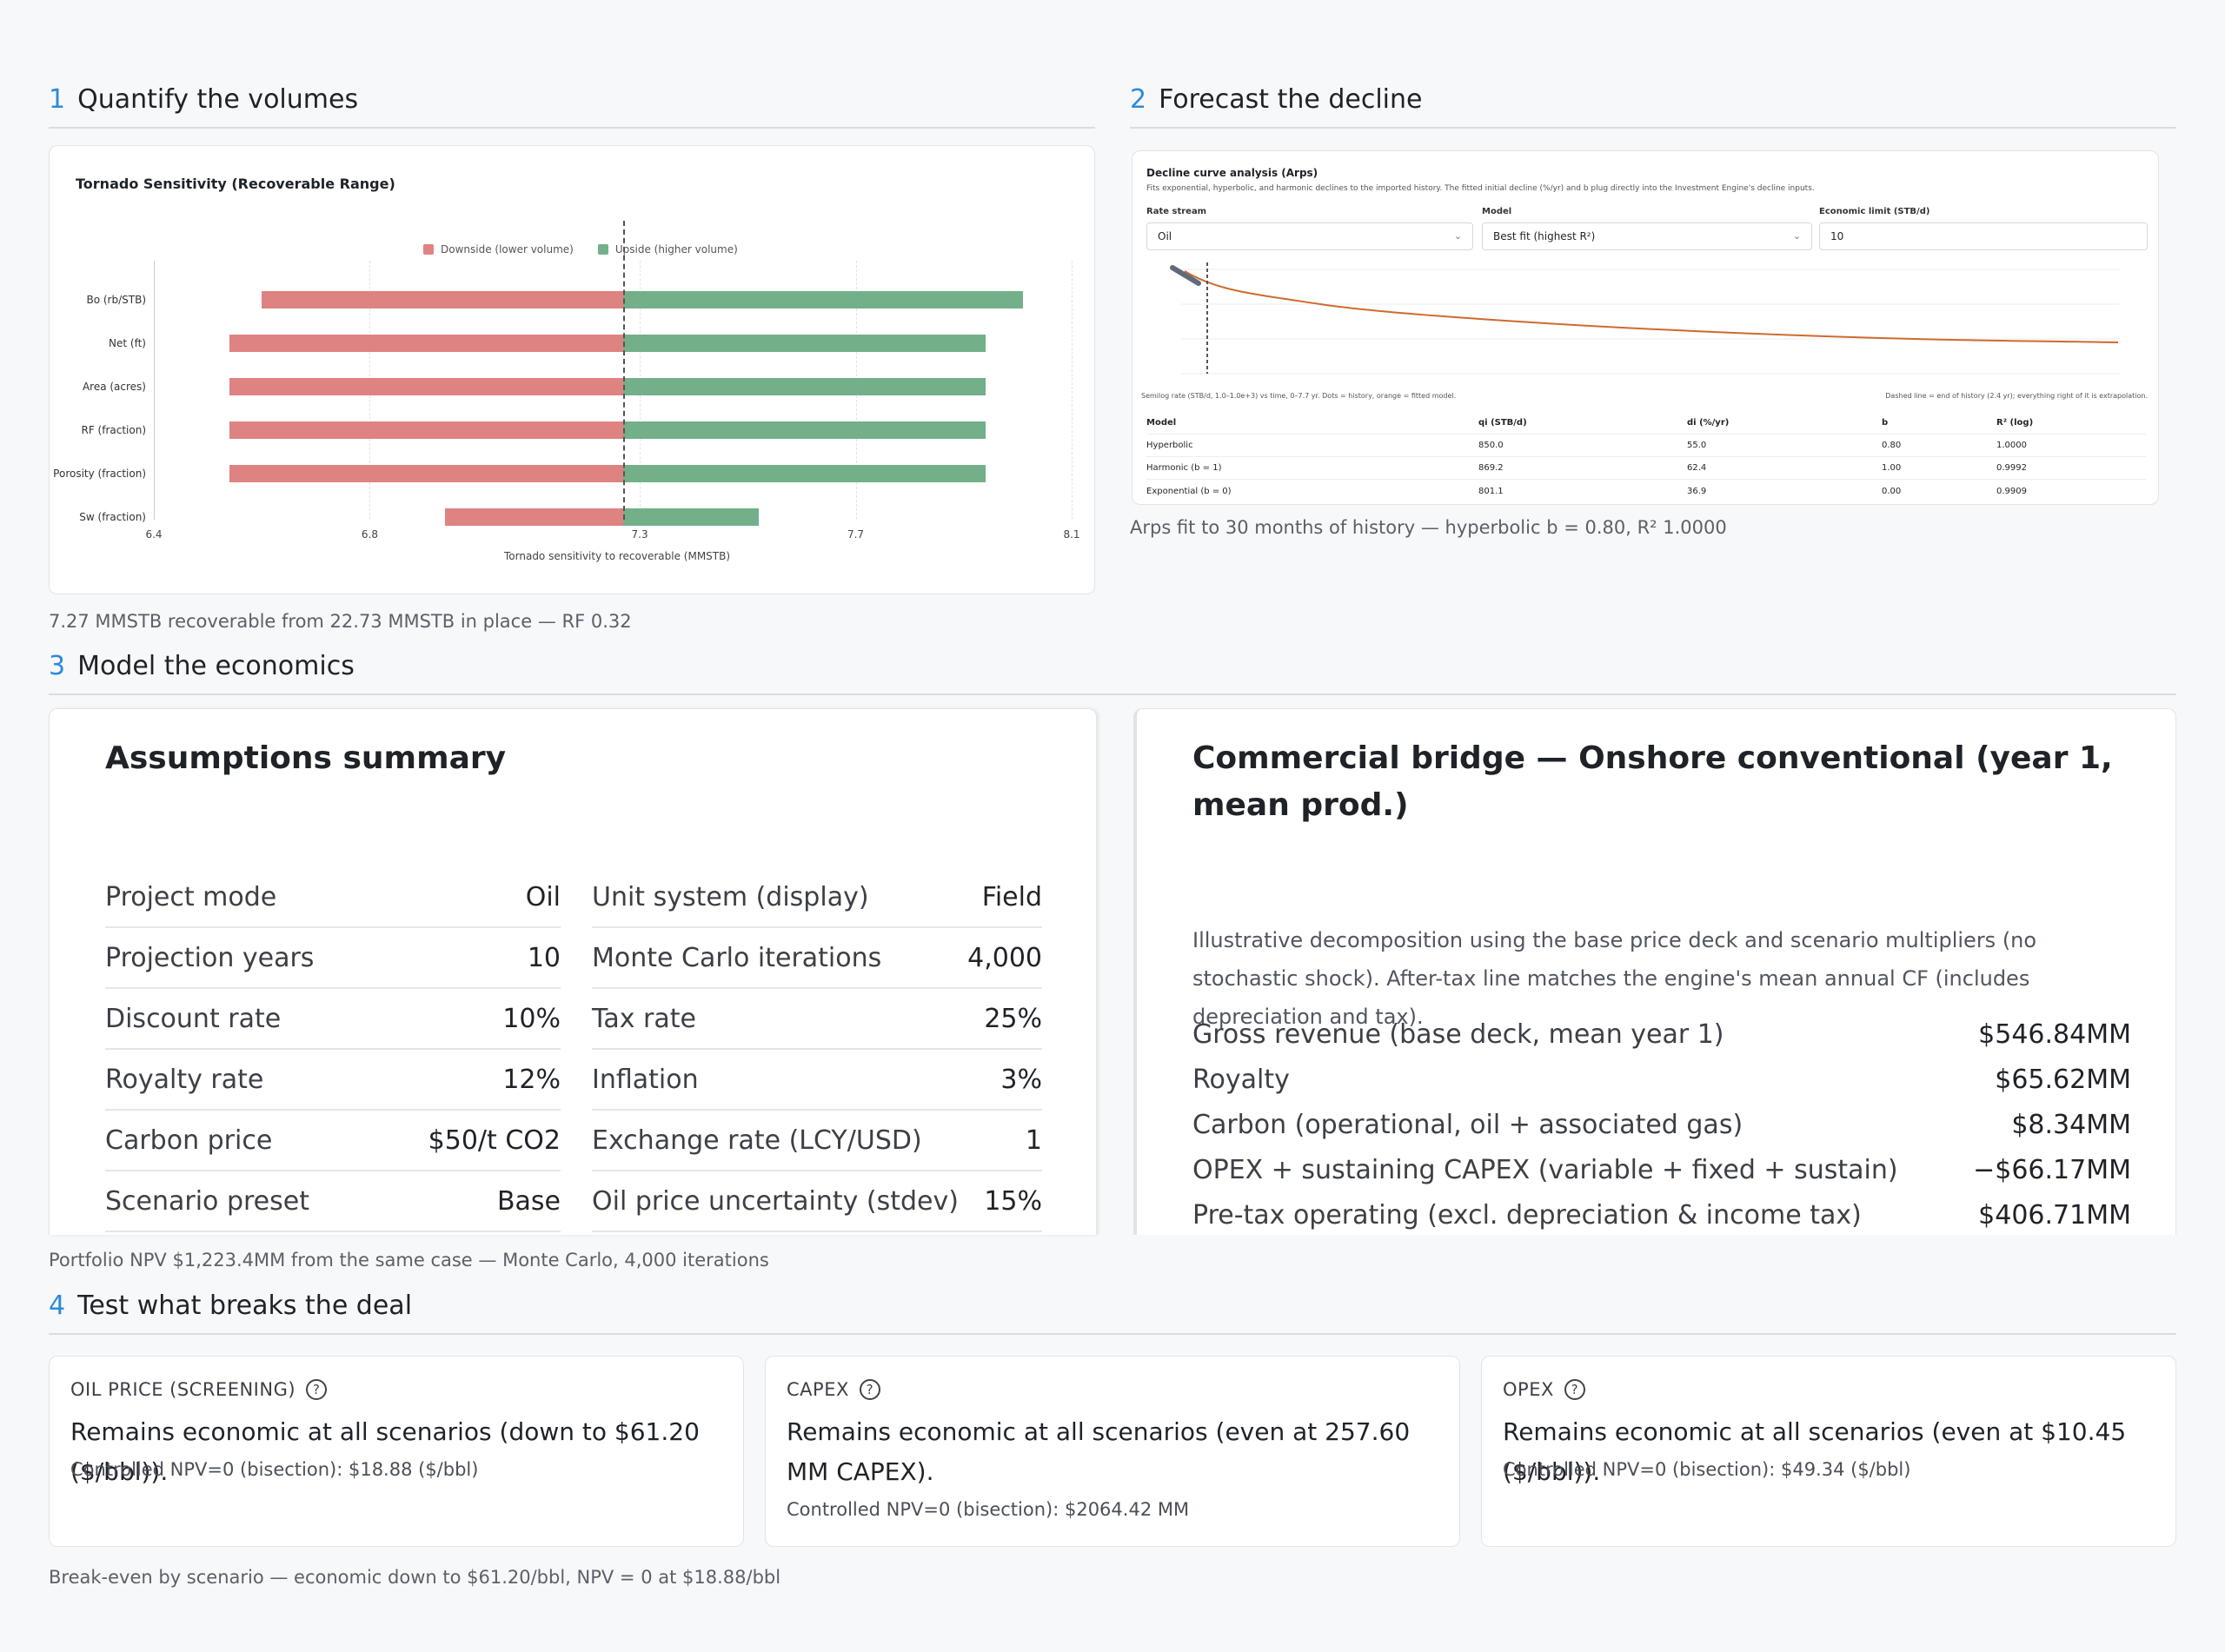  What do you see at coordinates (189, 1140) in the screenshot?
I see `assumption-label: Carbon price` at bounding box center [189, 1140].